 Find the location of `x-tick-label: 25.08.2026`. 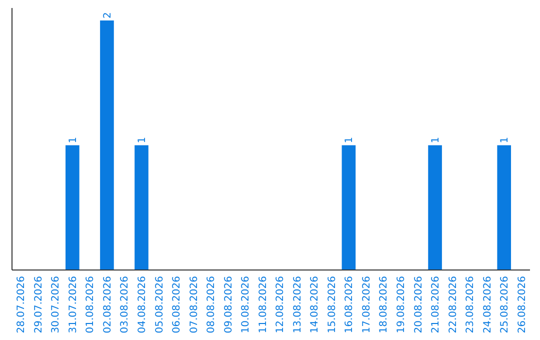

x-tick-label: 25.08.2026 is located at coordinates (505, 305).